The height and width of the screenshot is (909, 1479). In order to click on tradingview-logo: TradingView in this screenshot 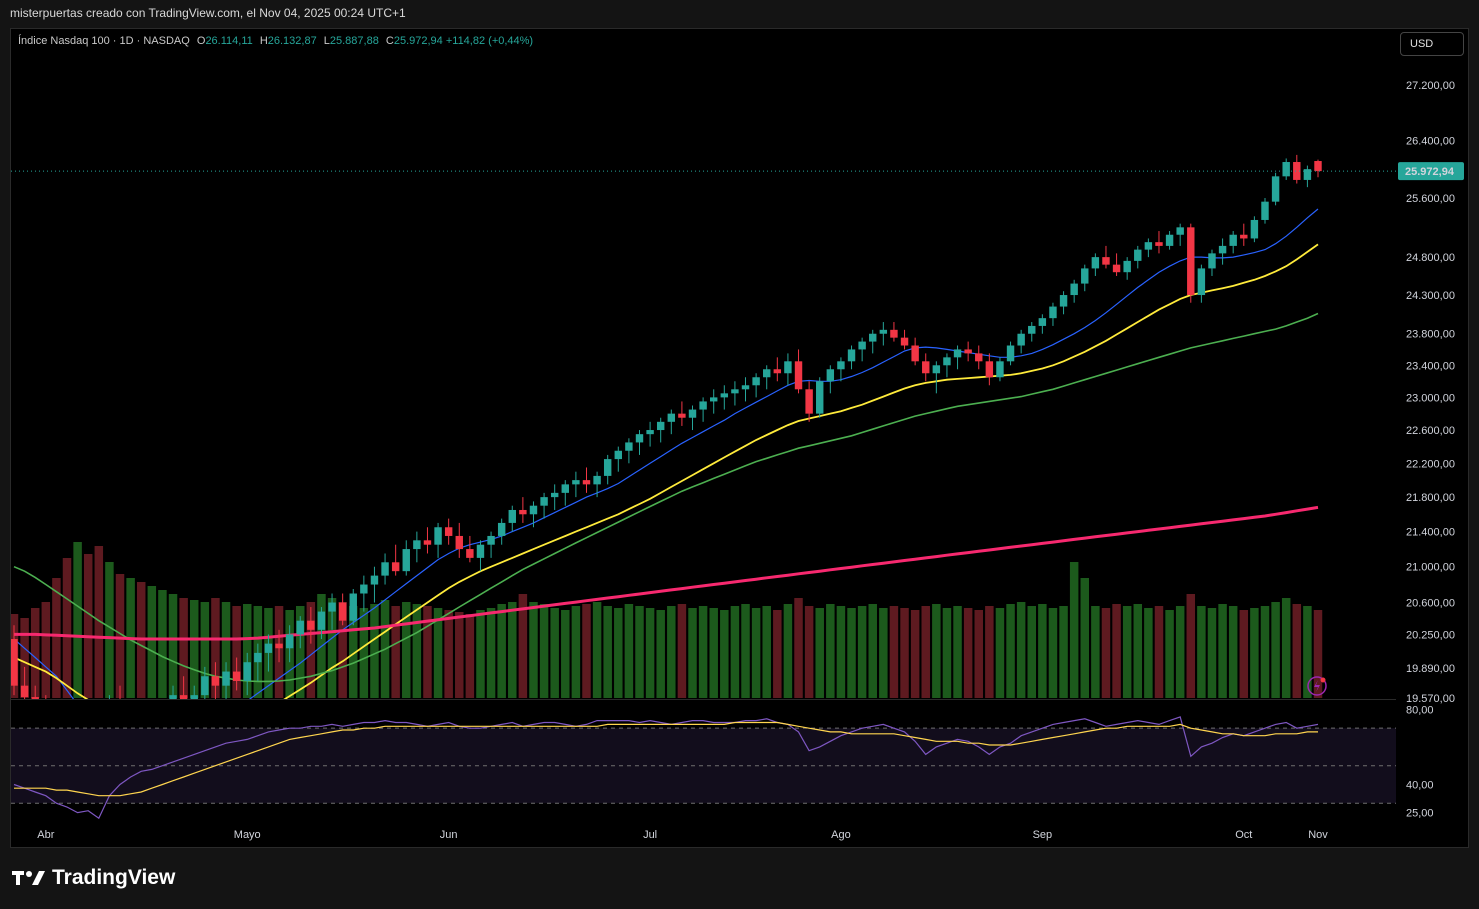, I will do `click(93, 878)`.